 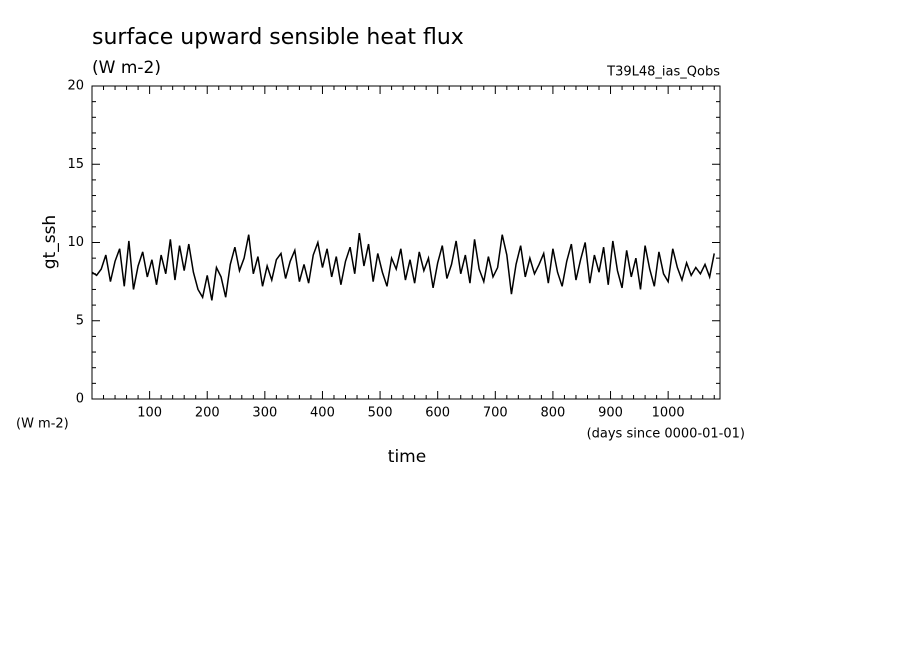 I want to click on x-tick-label: 800, so click(x=553, y=413).